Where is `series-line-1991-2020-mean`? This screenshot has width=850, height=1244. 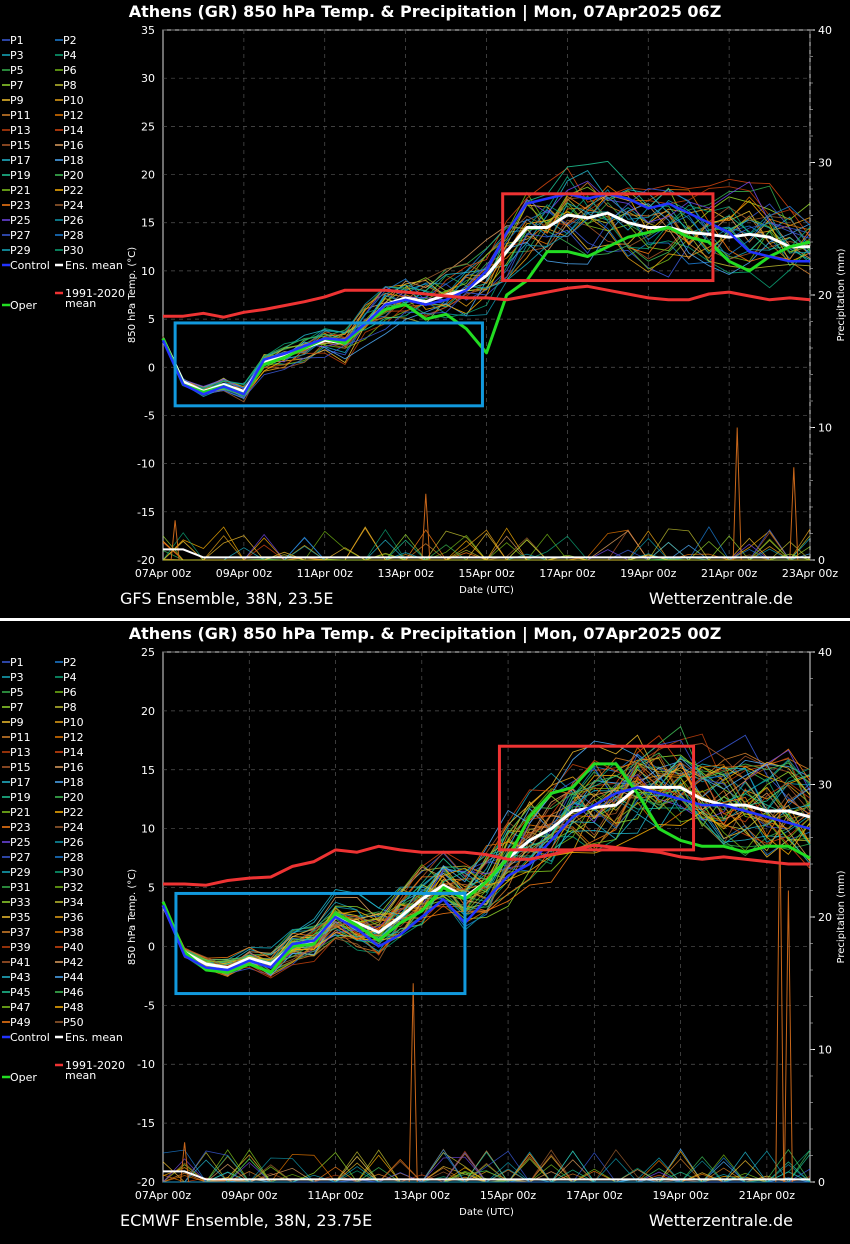 series-line-1991-2020-mean is located at coordinates (487, 301).